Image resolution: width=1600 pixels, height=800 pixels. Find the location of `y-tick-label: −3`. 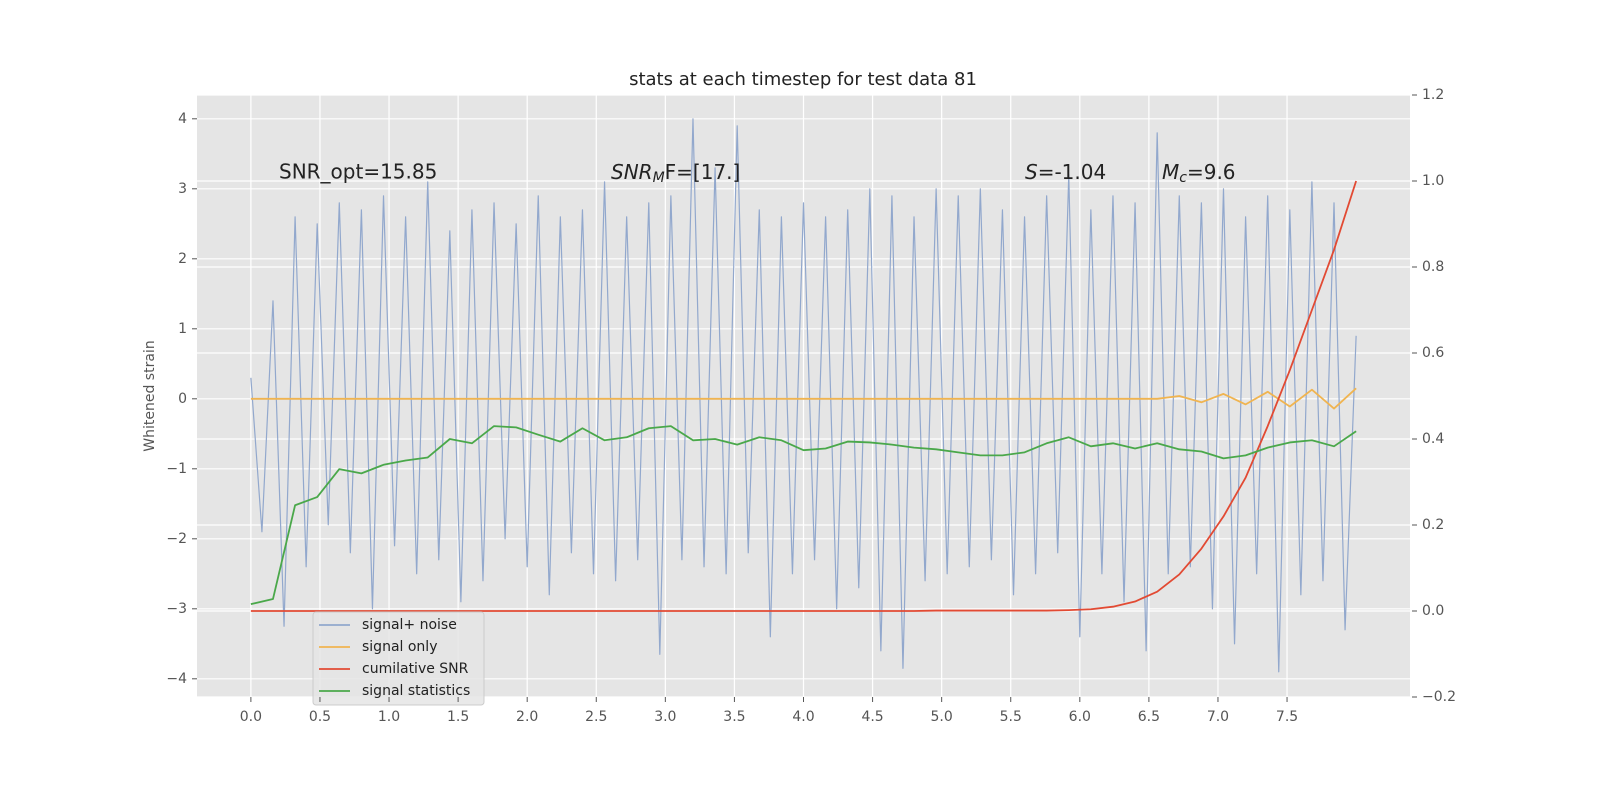

y-tick-label: −3 is located at coordinates (176, 609).